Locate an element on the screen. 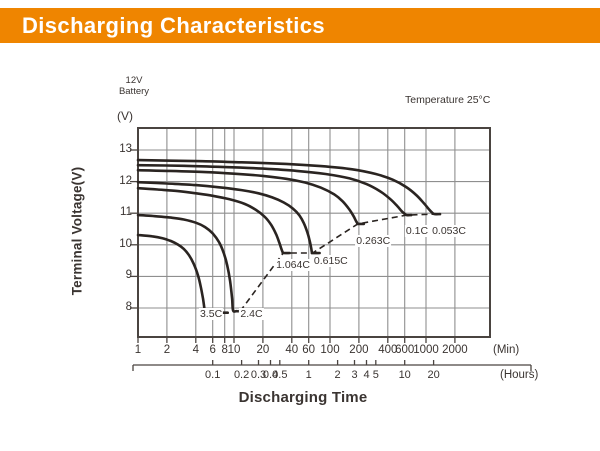 This screenshot has height=451, width=600. x-tick-label-min: 200 is located at coordinates (359, 350).